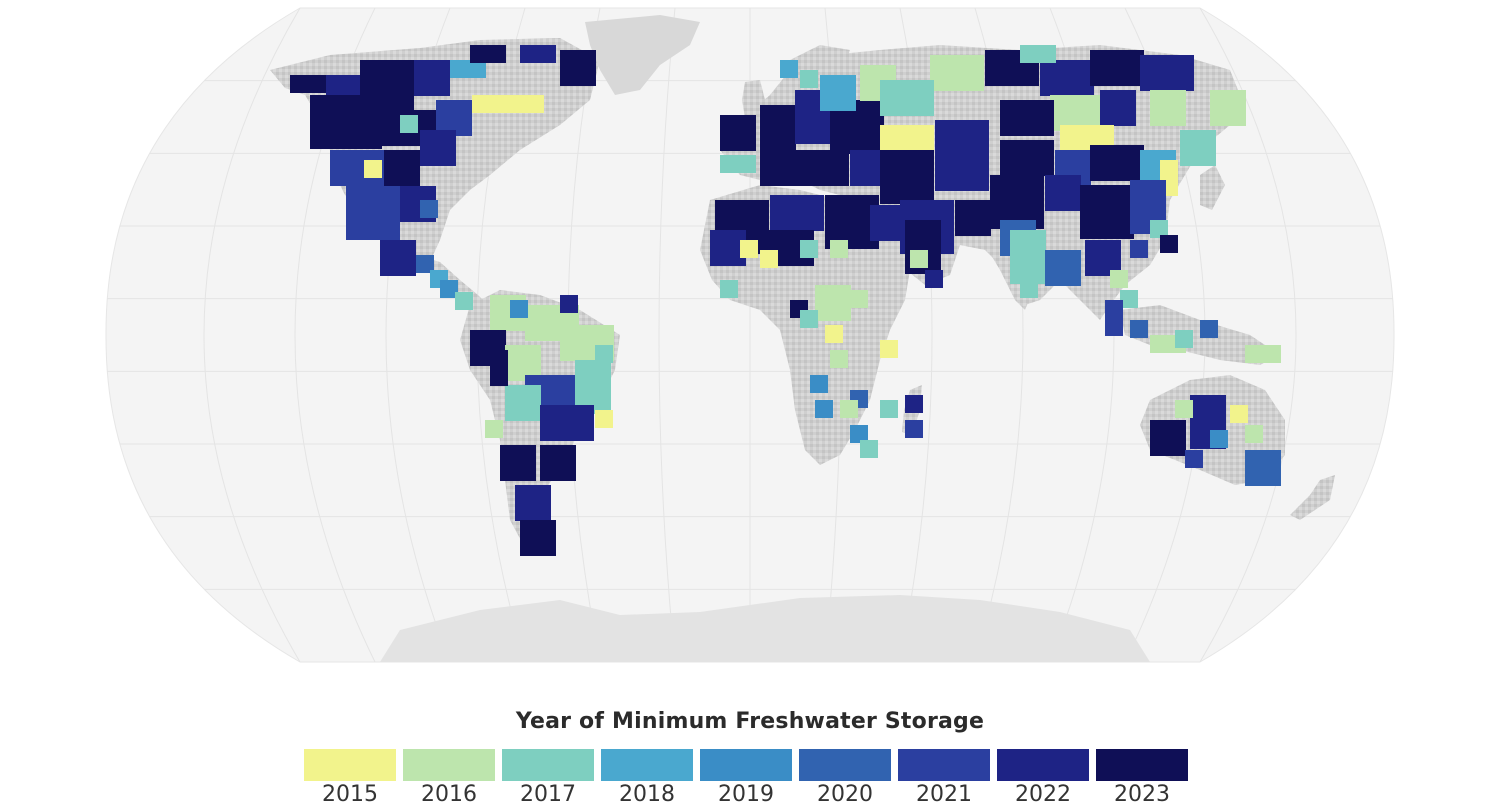 This screenshot has width=1500, height=811. What do you see at coordinates (1212, 187) in the screenshot?
I see `japan` at bounding box center [1212, 187].